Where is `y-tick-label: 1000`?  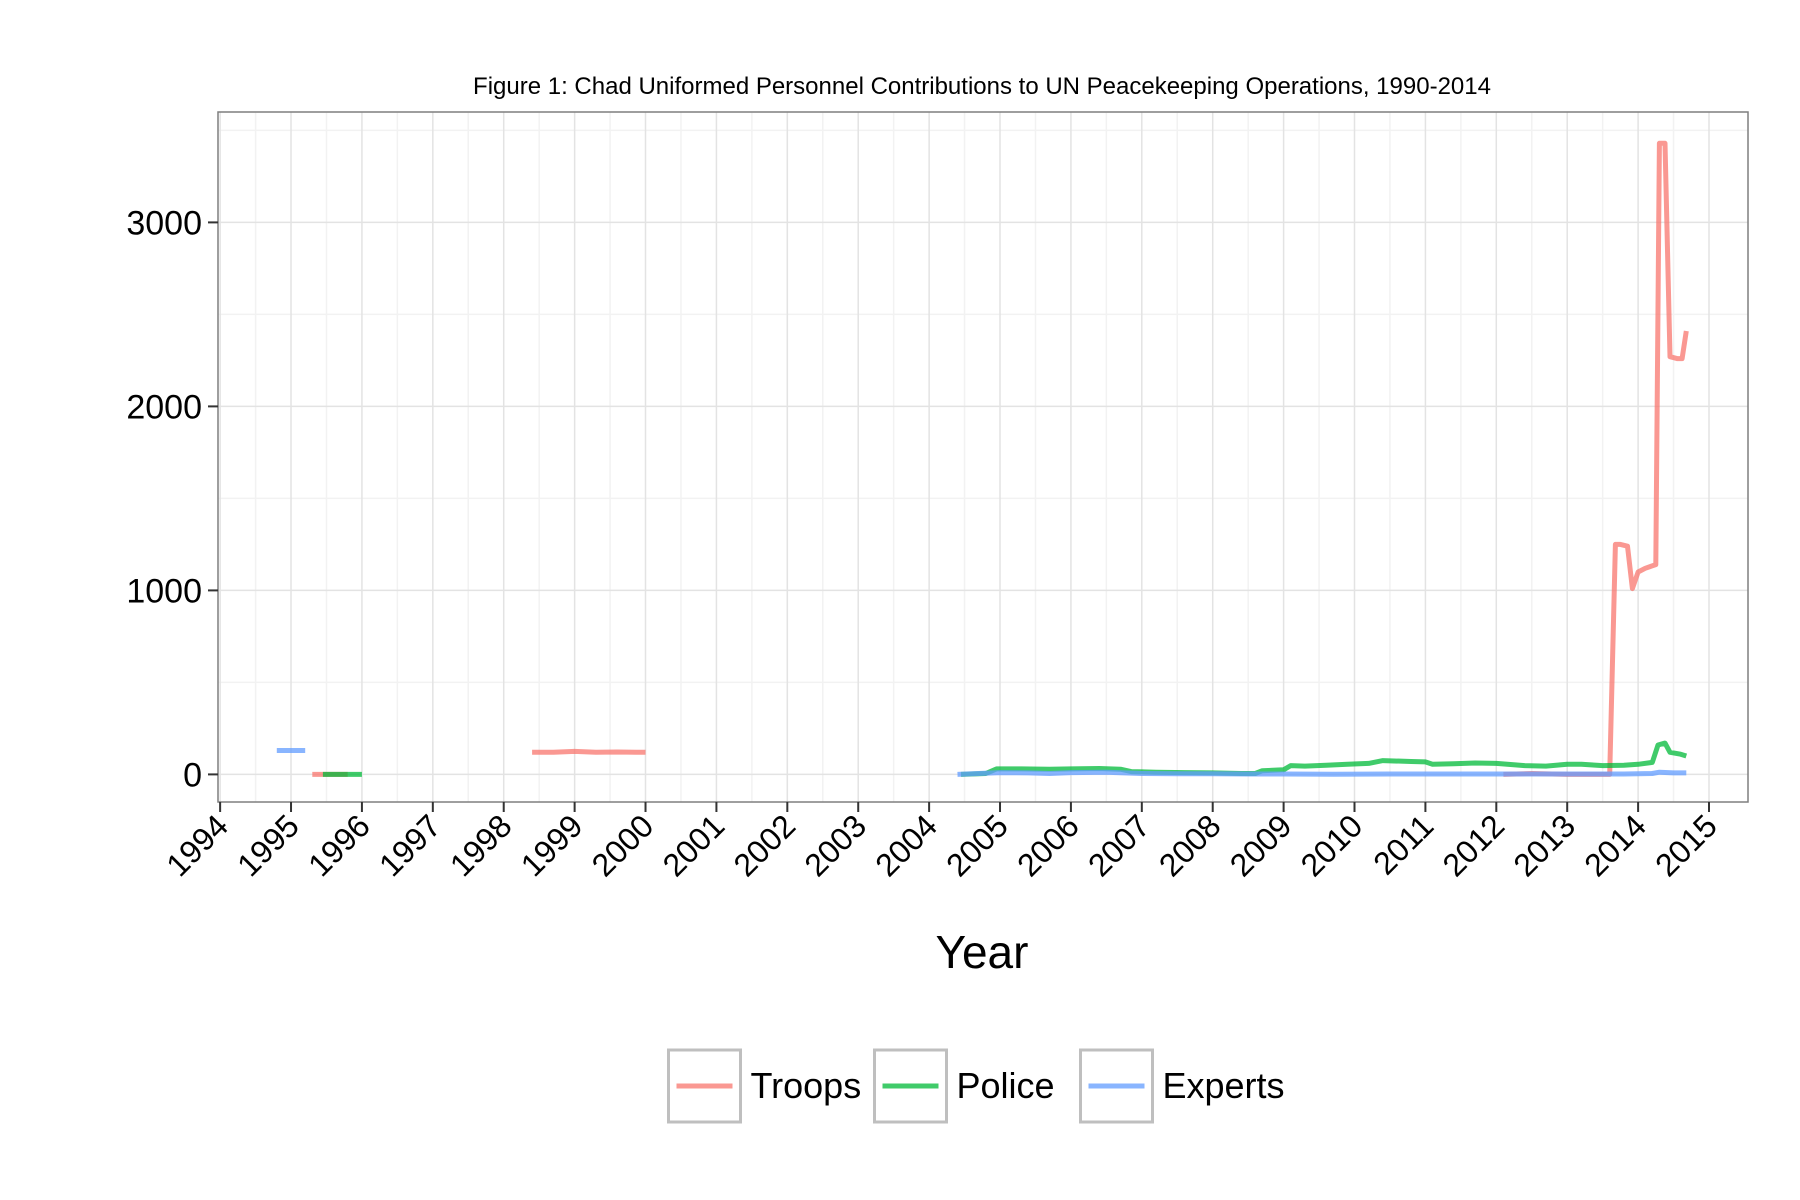
y-tick-label: 1000 is located at coordinates (164, 591).